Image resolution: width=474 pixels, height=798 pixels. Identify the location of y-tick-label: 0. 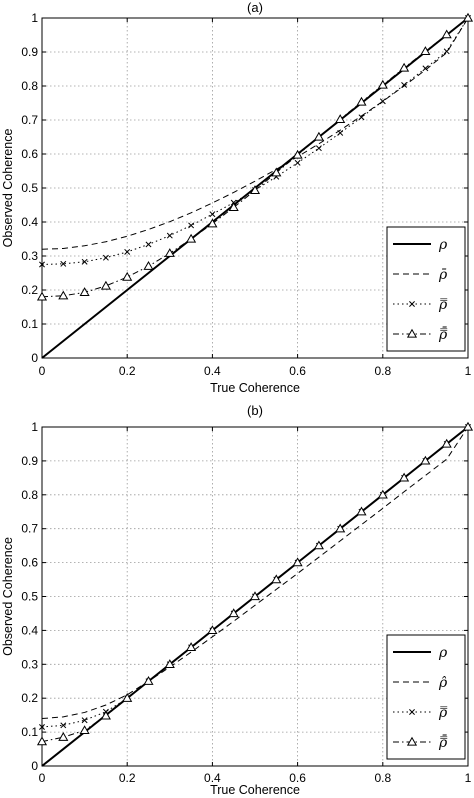
(34, 358).